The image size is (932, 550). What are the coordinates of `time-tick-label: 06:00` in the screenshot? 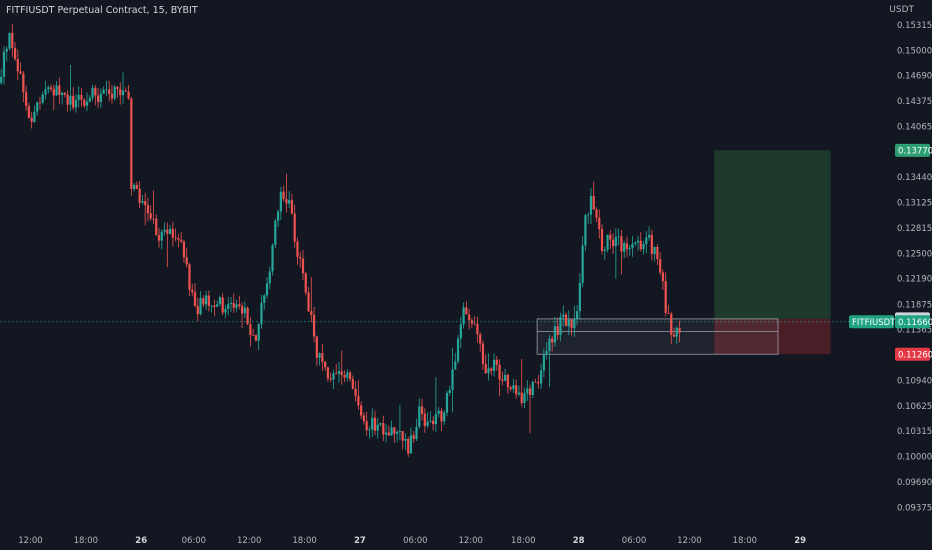 It's located at (634, 541).